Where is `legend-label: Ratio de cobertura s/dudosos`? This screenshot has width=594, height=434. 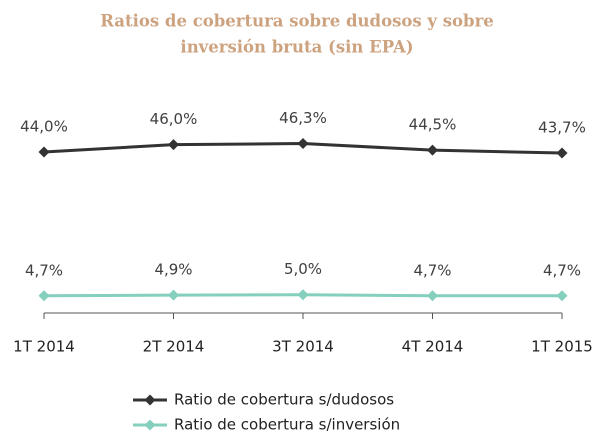
legend-label: Ratio de cobertura s/dudosos is located at coordinates (284, 400).